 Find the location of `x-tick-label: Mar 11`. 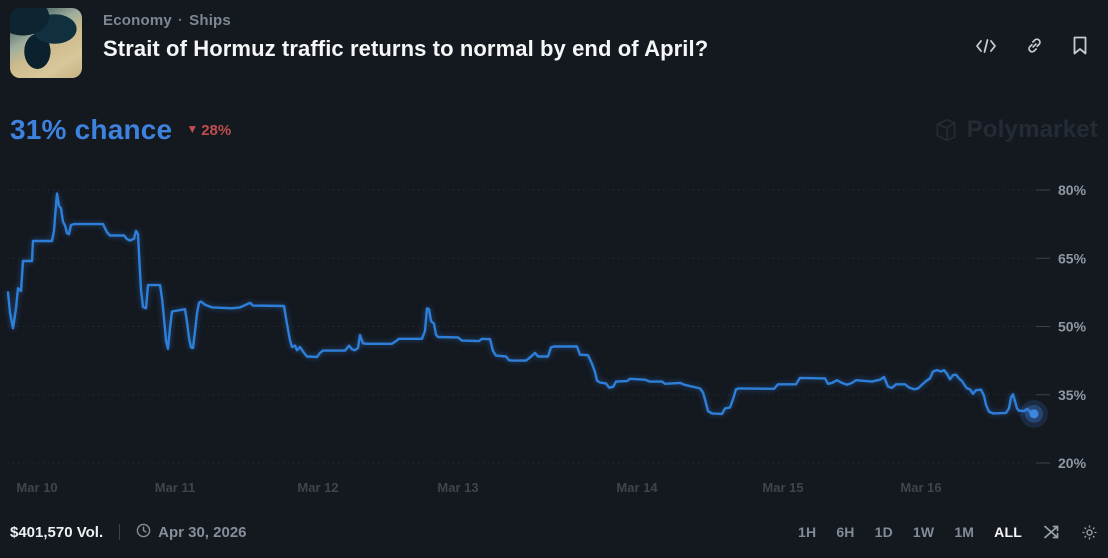

x-tick-label: Mar 11 is located at coordinates (175, 487).